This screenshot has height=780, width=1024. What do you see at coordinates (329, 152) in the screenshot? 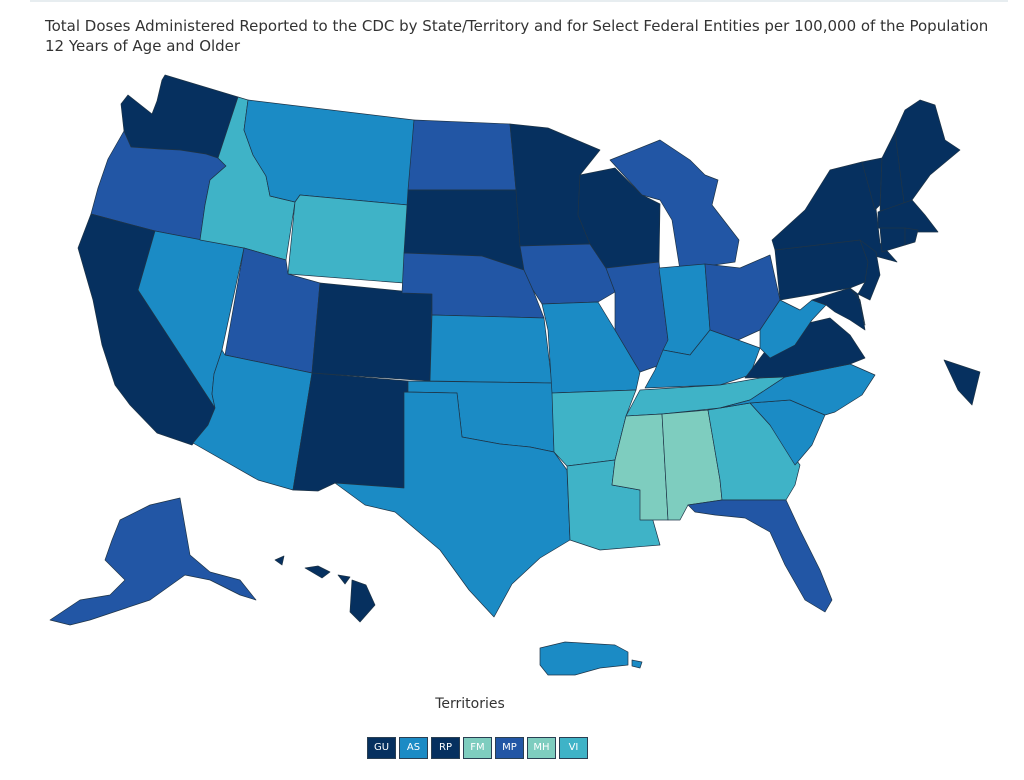
I see `state-mt` at bounding box center [329, 152].